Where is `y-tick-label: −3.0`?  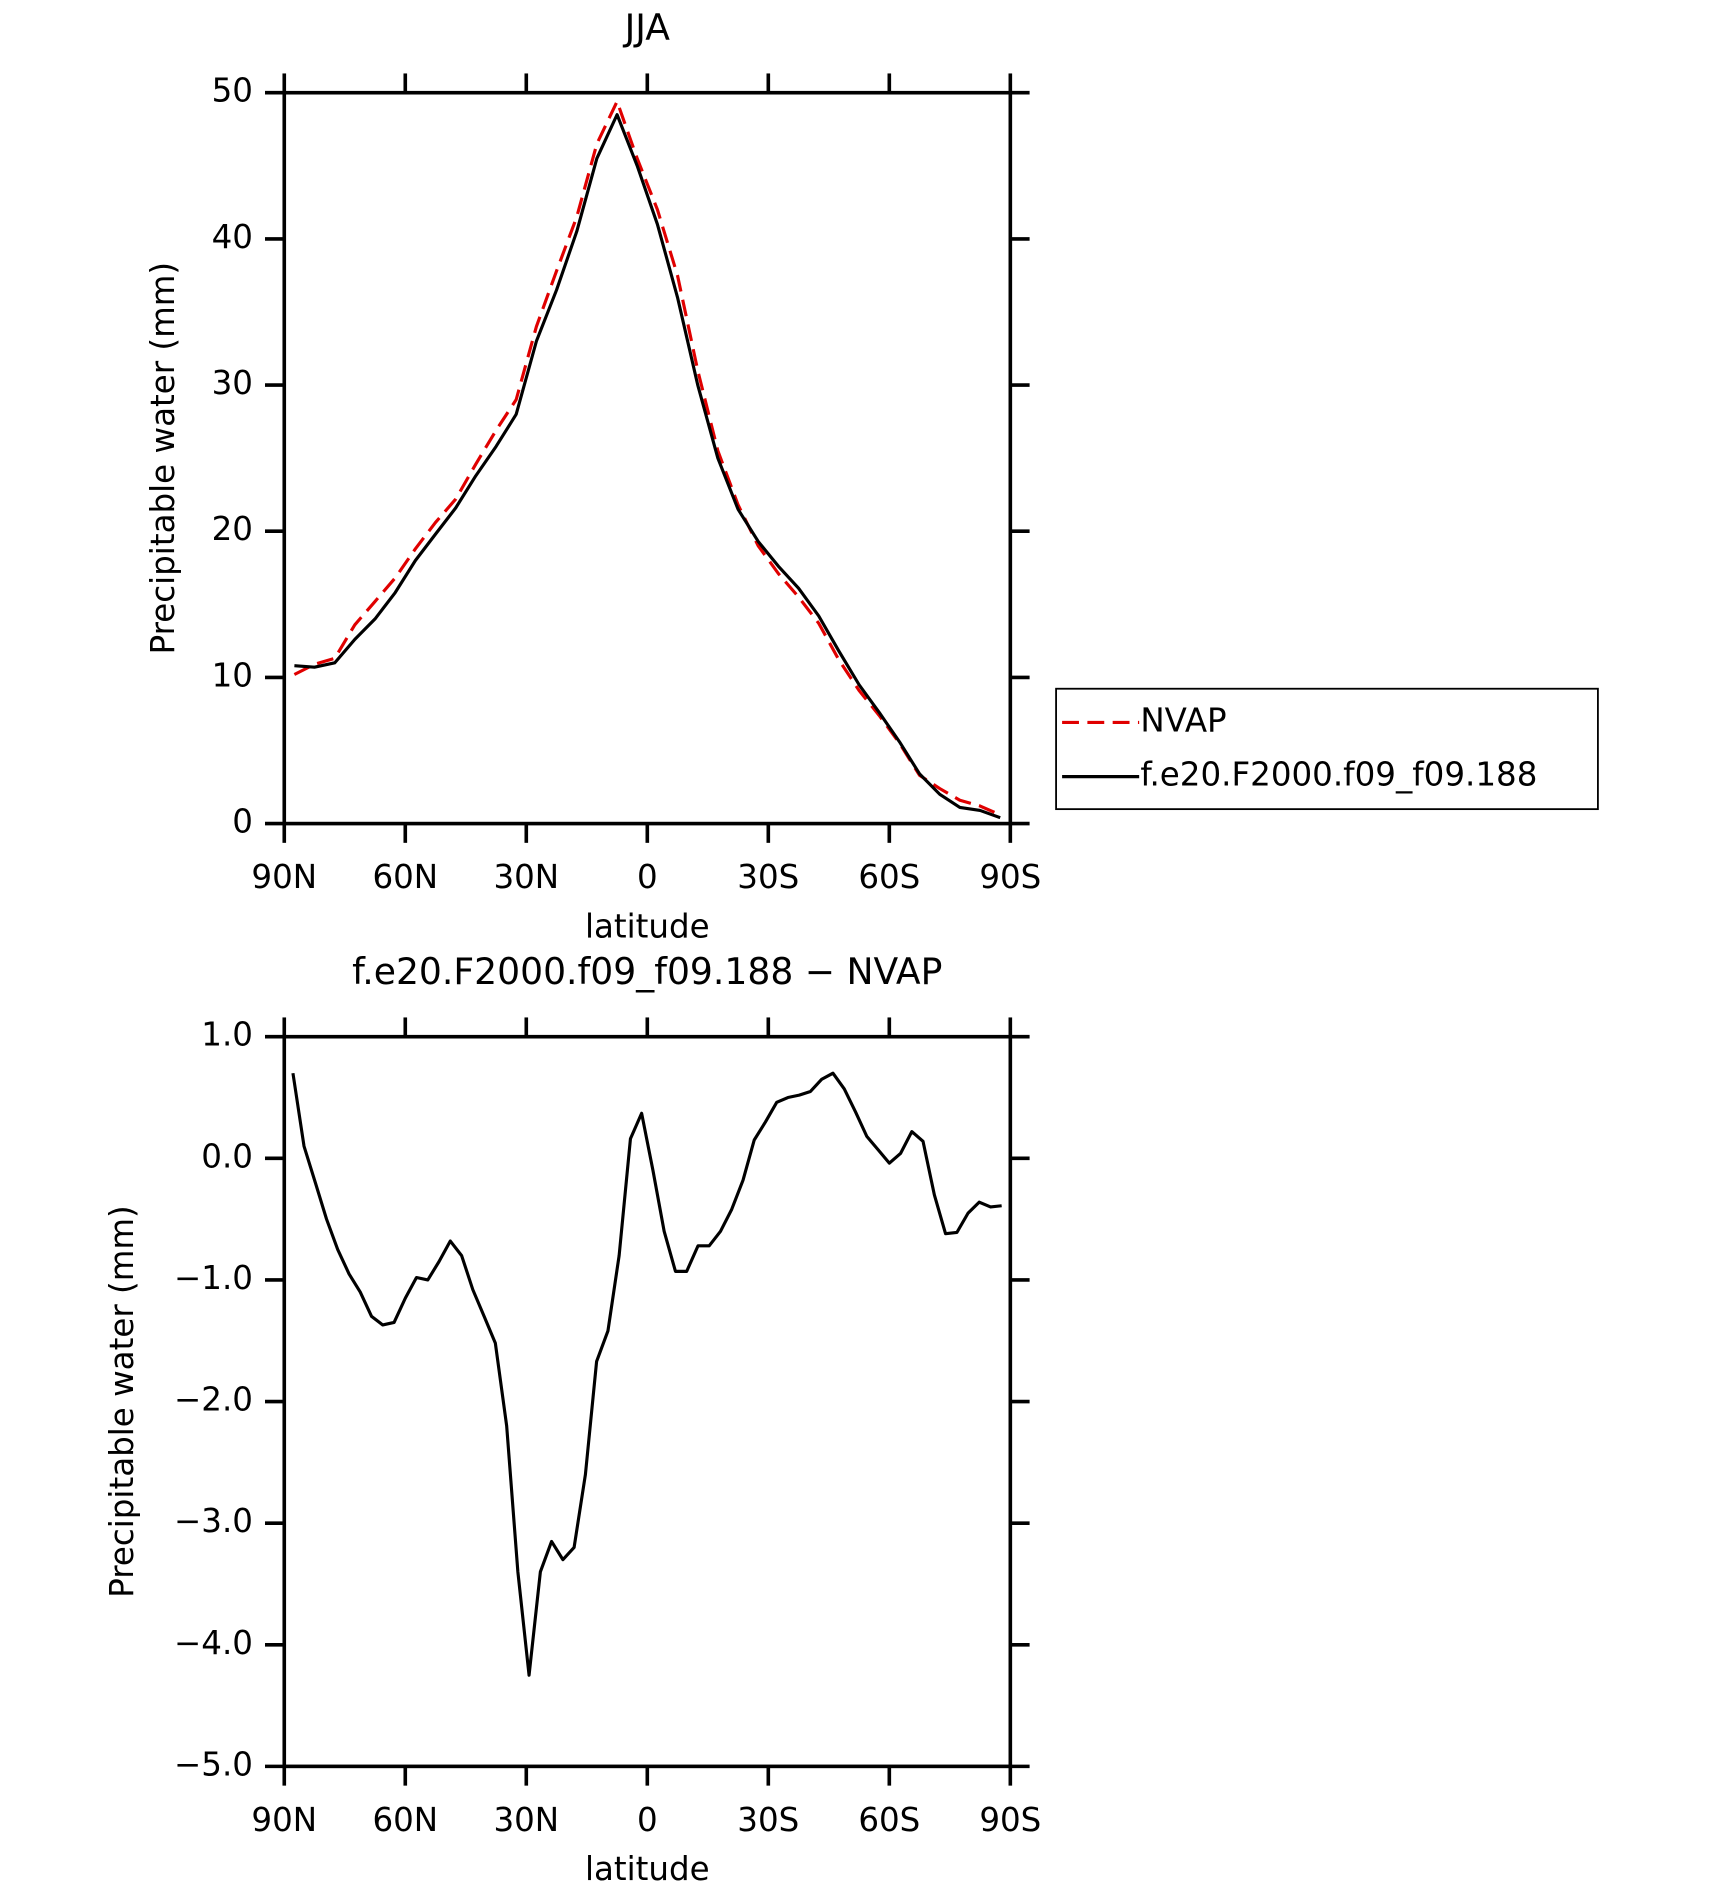
y-tick-label: −3.0 is located at coordinates (213, 1521).